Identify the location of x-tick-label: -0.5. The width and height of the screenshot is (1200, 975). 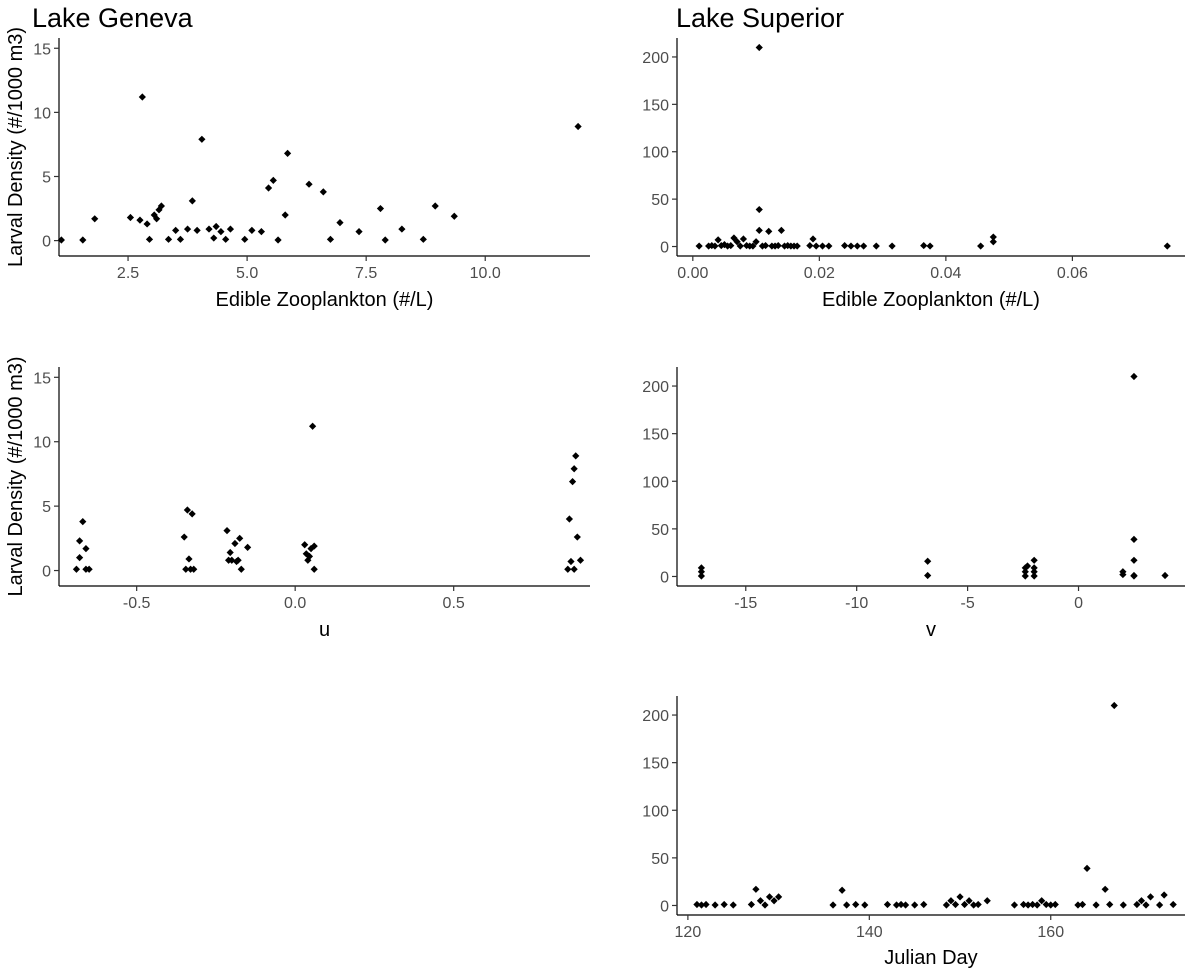
(137, 603).